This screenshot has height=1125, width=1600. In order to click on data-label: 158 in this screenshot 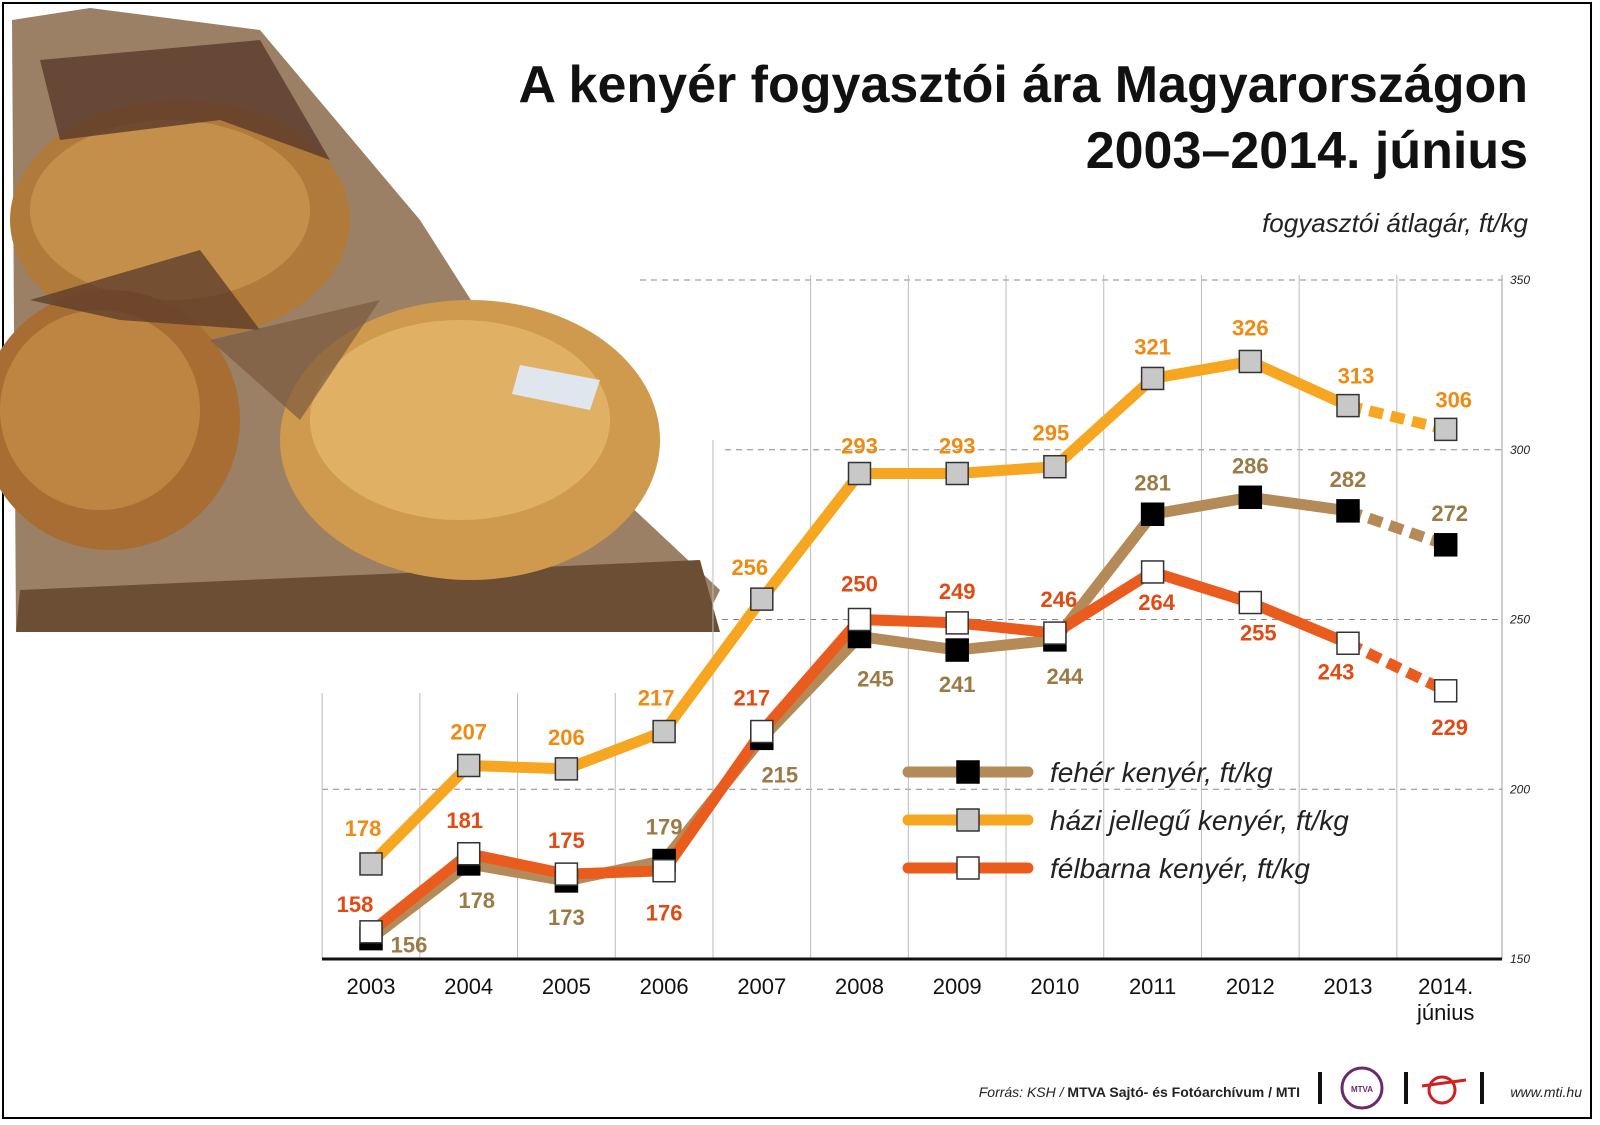, I will do `click(355, 904)`.